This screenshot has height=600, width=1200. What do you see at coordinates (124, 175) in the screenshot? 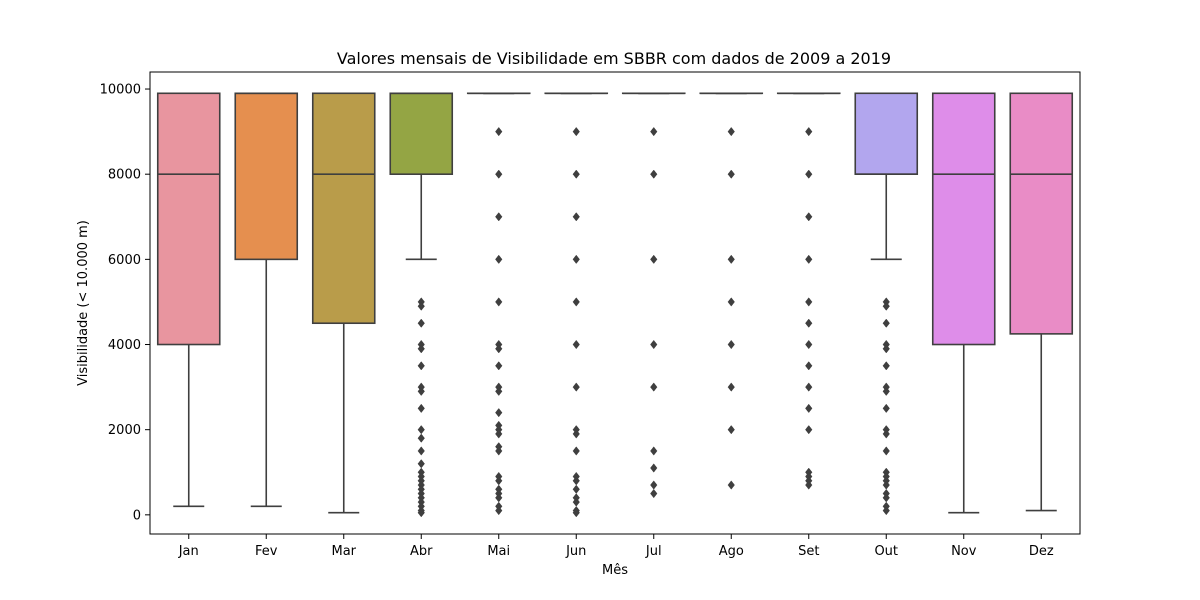
I see `y-tick-label: 8000` at bounding box center [124, 175].